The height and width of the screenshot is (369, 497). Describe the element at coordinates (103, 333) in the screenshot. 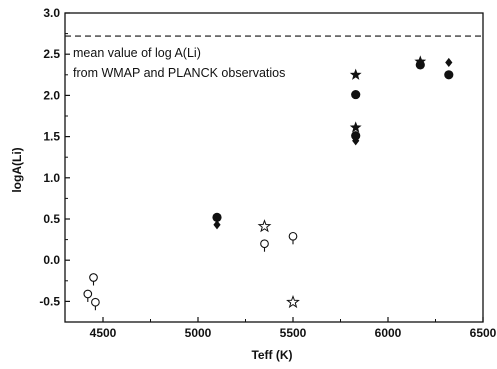

I see `x-tick-label: 4500` at that location.